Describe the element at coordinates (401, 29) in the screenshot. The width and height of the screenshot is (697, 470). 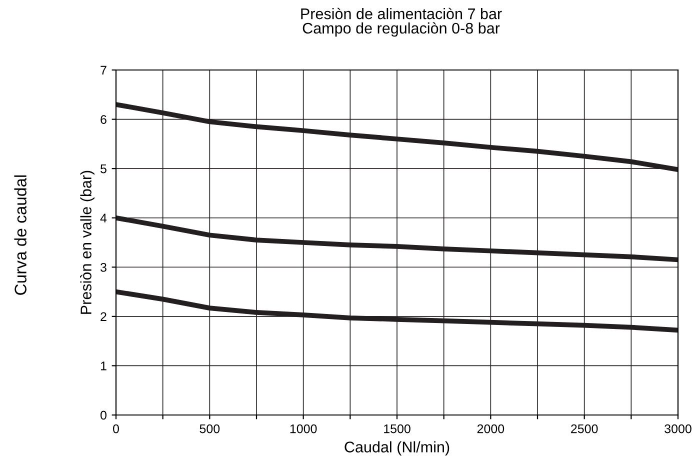
I see `chart-subtitle: Campo de regulaciòn 0-8 bar` at that location.